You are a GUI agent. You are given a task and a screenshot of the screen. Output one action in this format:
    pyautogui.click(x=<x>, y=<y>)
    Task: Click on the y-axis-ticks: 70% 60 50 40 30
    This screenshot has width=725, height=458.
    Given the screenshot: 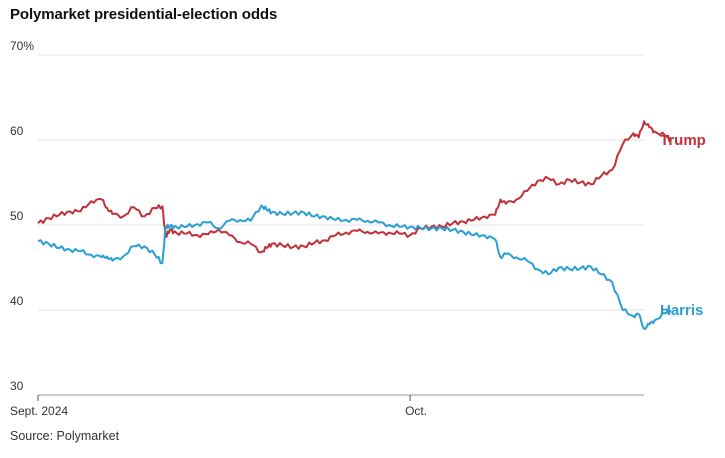 What is the action you would take?
    pyautogui.click(x=22, y=216)
    